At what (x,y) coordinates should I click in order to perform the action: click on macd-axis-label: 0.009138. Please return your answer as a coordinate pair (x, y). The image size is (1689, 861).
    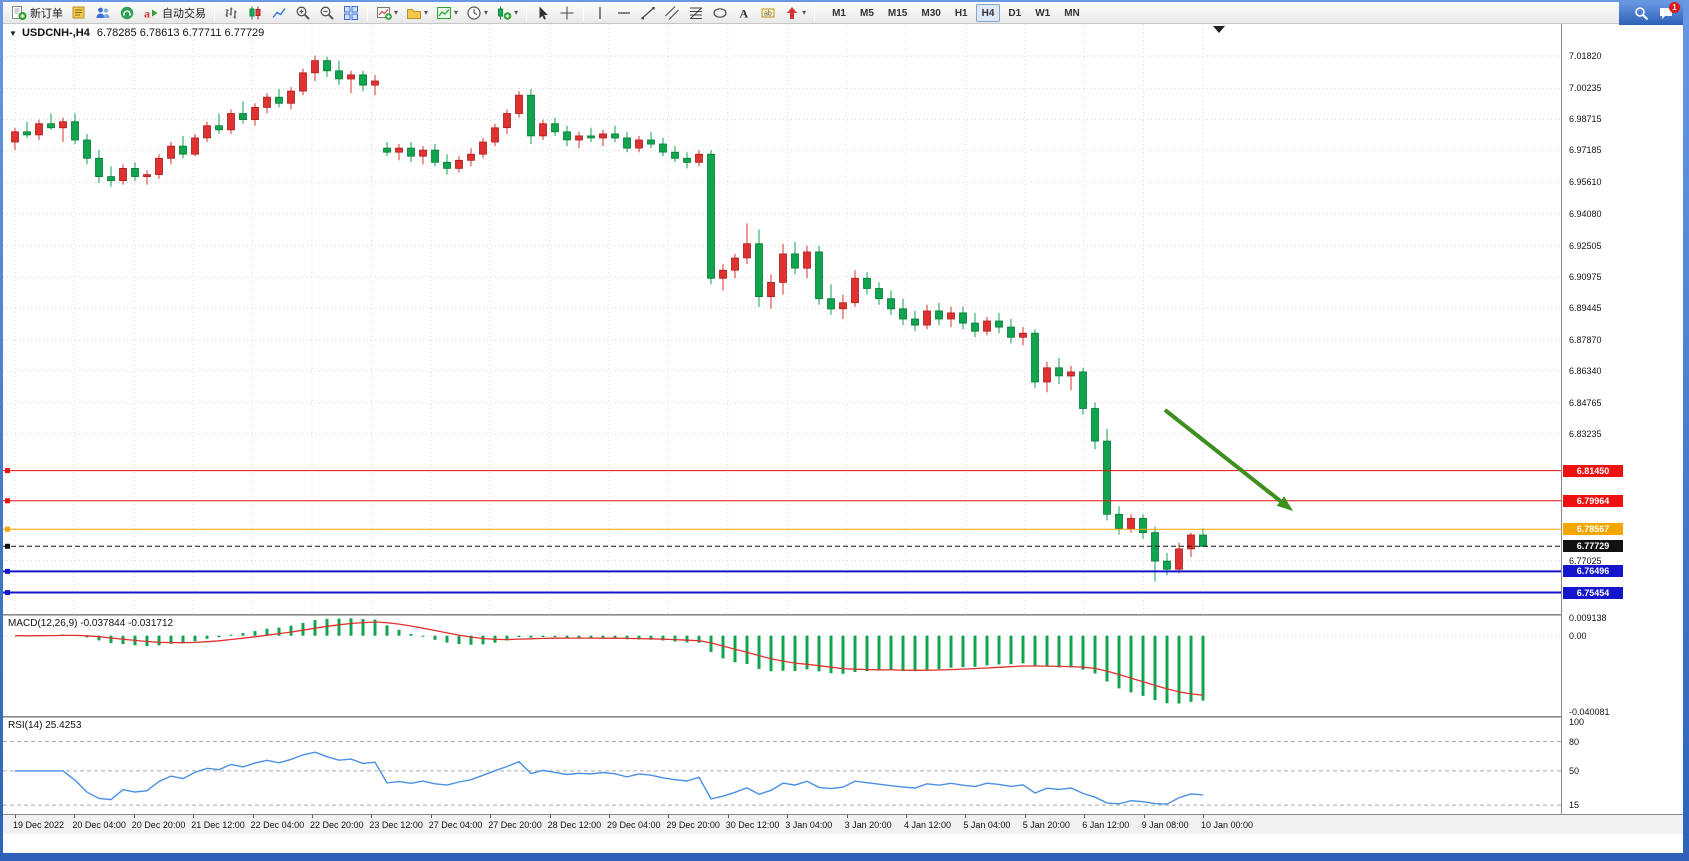
    Looking at the image, I should click on (1588, 618).